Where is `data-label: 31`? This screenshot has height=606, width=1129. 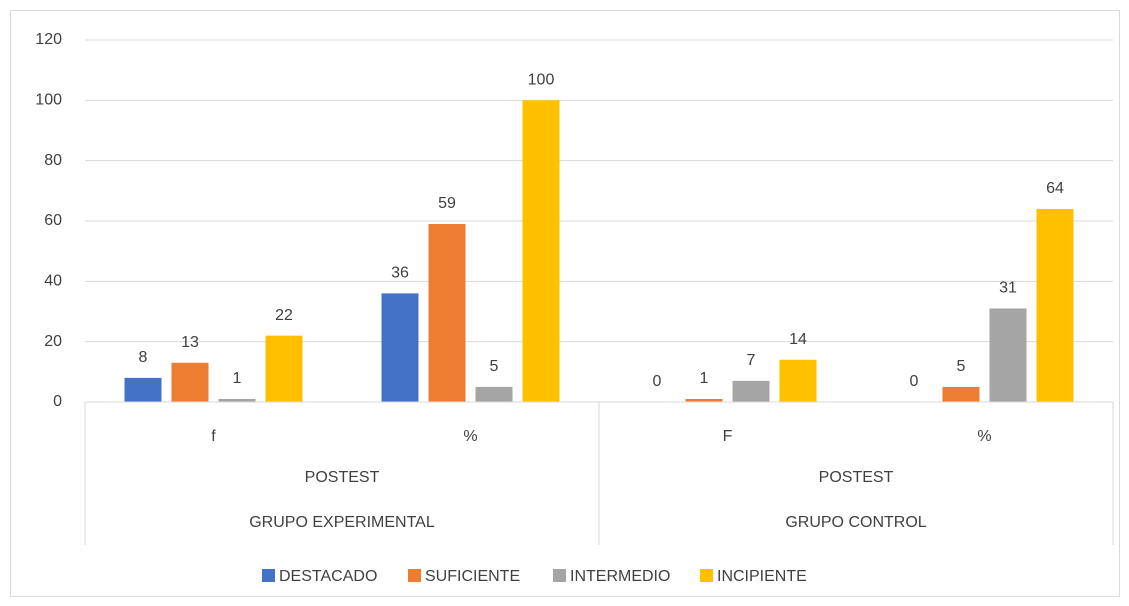 data-label: 31 is located at coordinates (1008, 288).